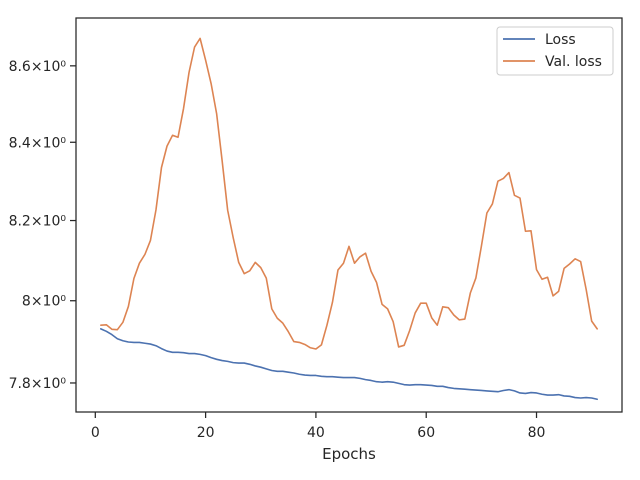 Image resolution: width=640 pixels, height=480 pixels. I want to click on x-tick-label: 0, so click(95, 433).